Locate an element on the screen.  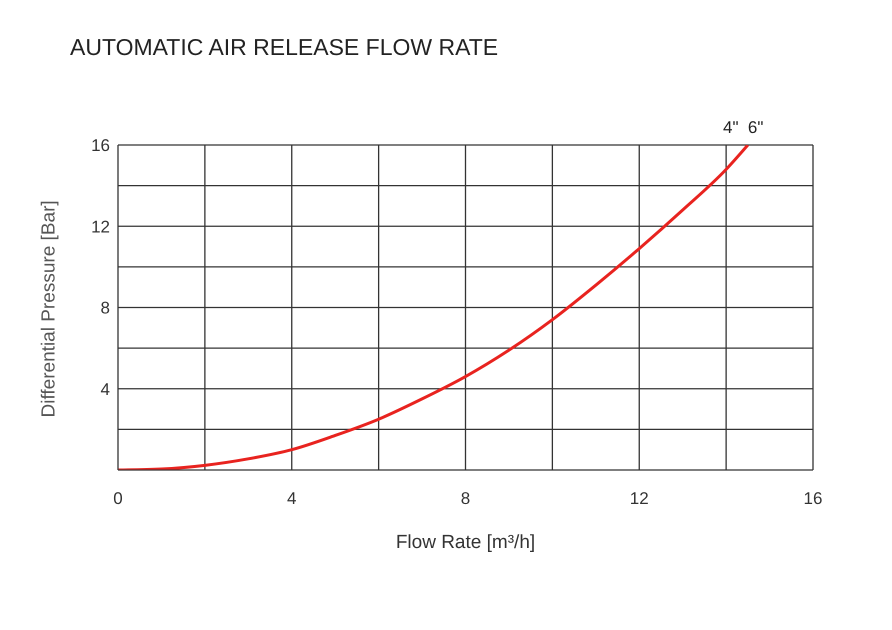
y-axis-title: Differential Pressure [Bar] is located at coordinates (49, 309).